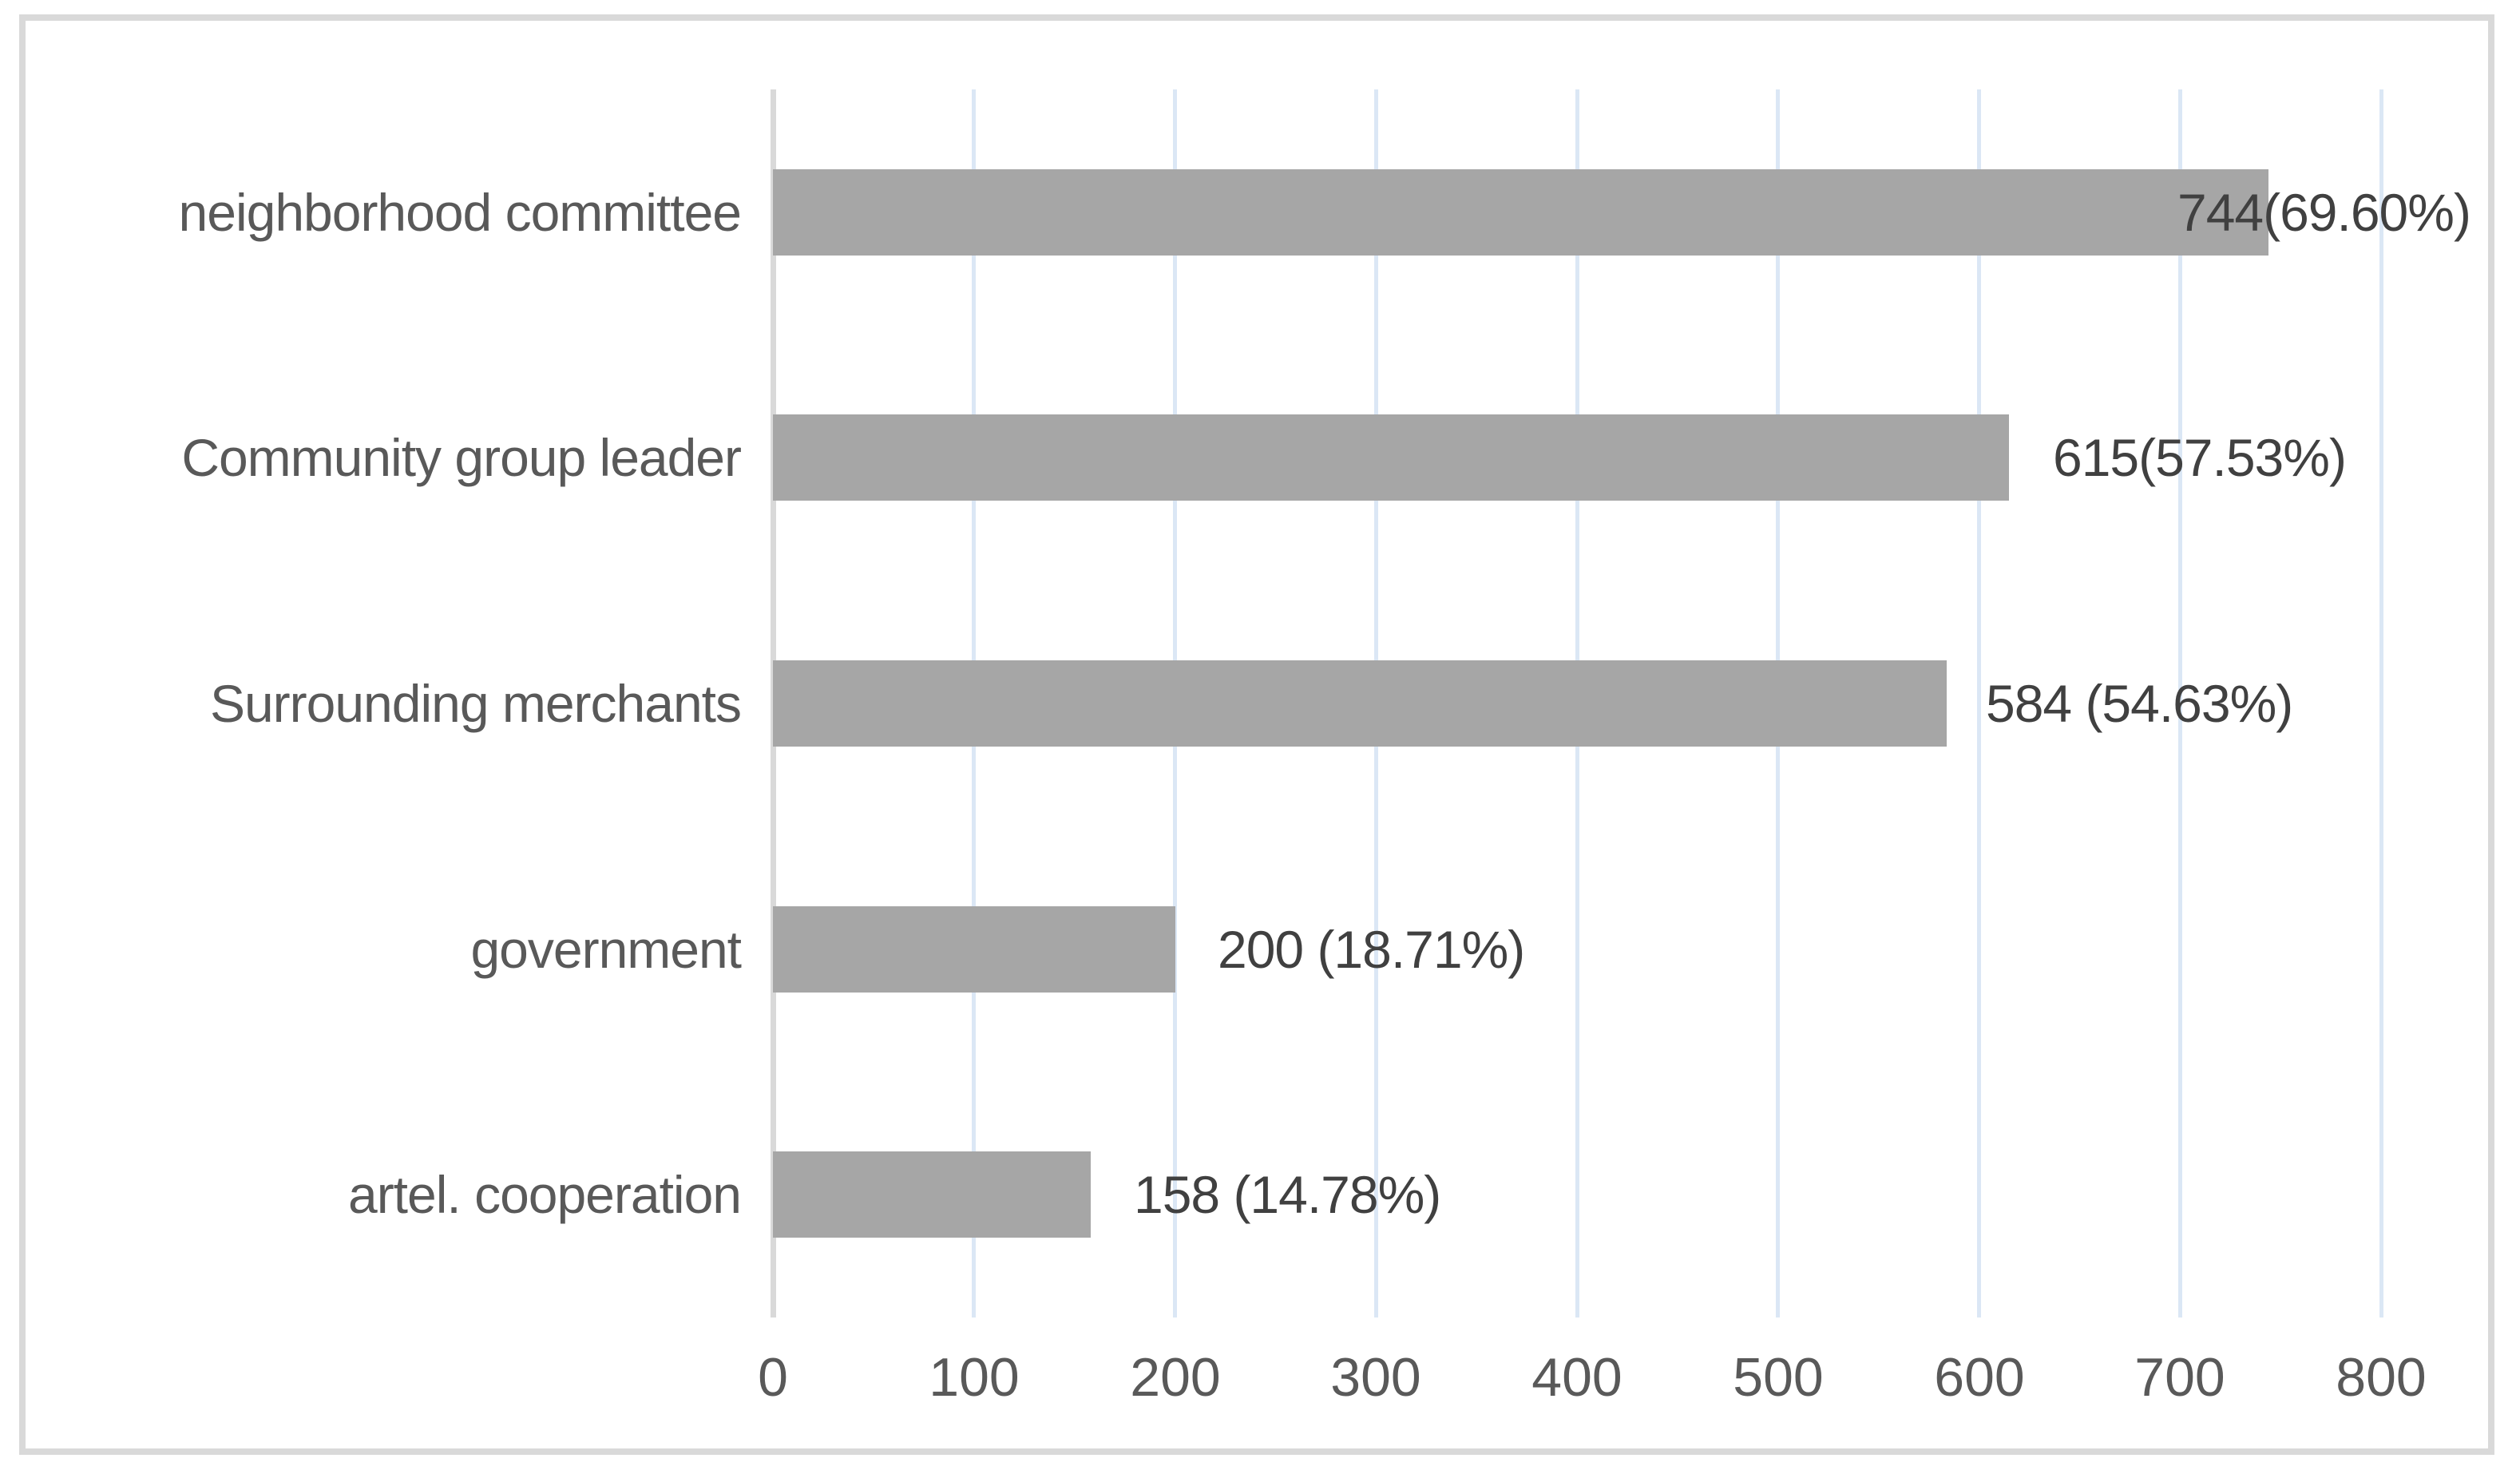 This screenshot has width=2520, height=1474. What do you see at coordinates (1632, 1194) in the screenshot?
I see `bar-row: 158 (14.78%)` at bounding box center [1632, 1194].